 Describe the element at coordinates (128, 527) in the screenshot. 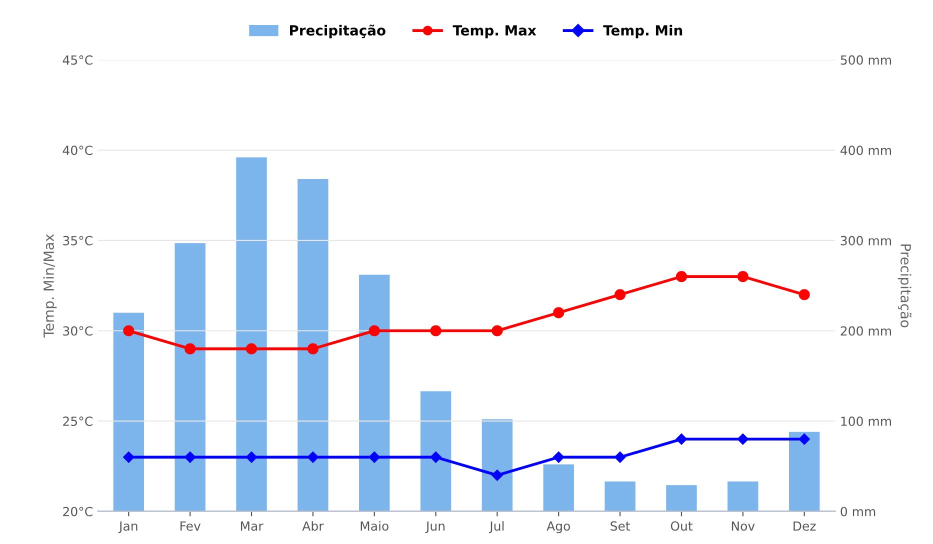

I see `x-tick-label: Jan` at that location.